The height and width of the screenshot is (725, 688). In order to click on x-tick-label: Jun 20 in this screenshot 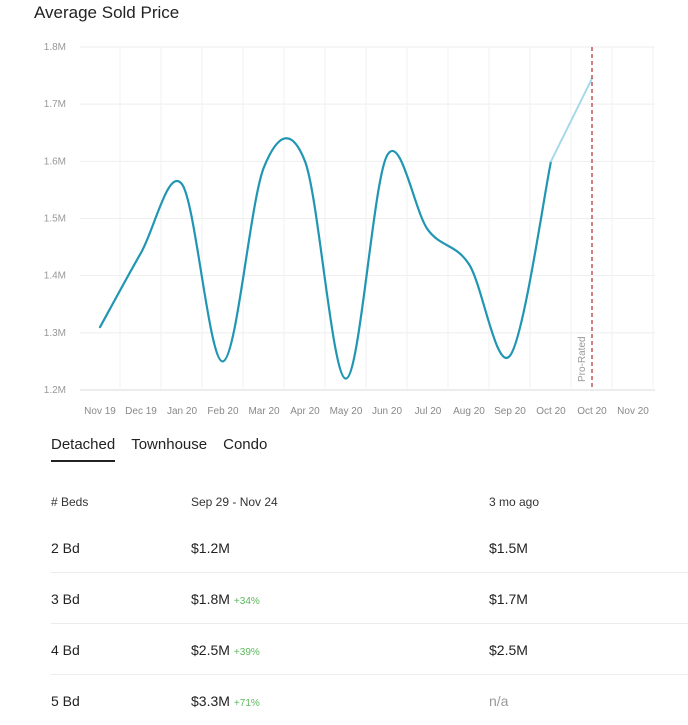, I will do `click(387, 411)`.